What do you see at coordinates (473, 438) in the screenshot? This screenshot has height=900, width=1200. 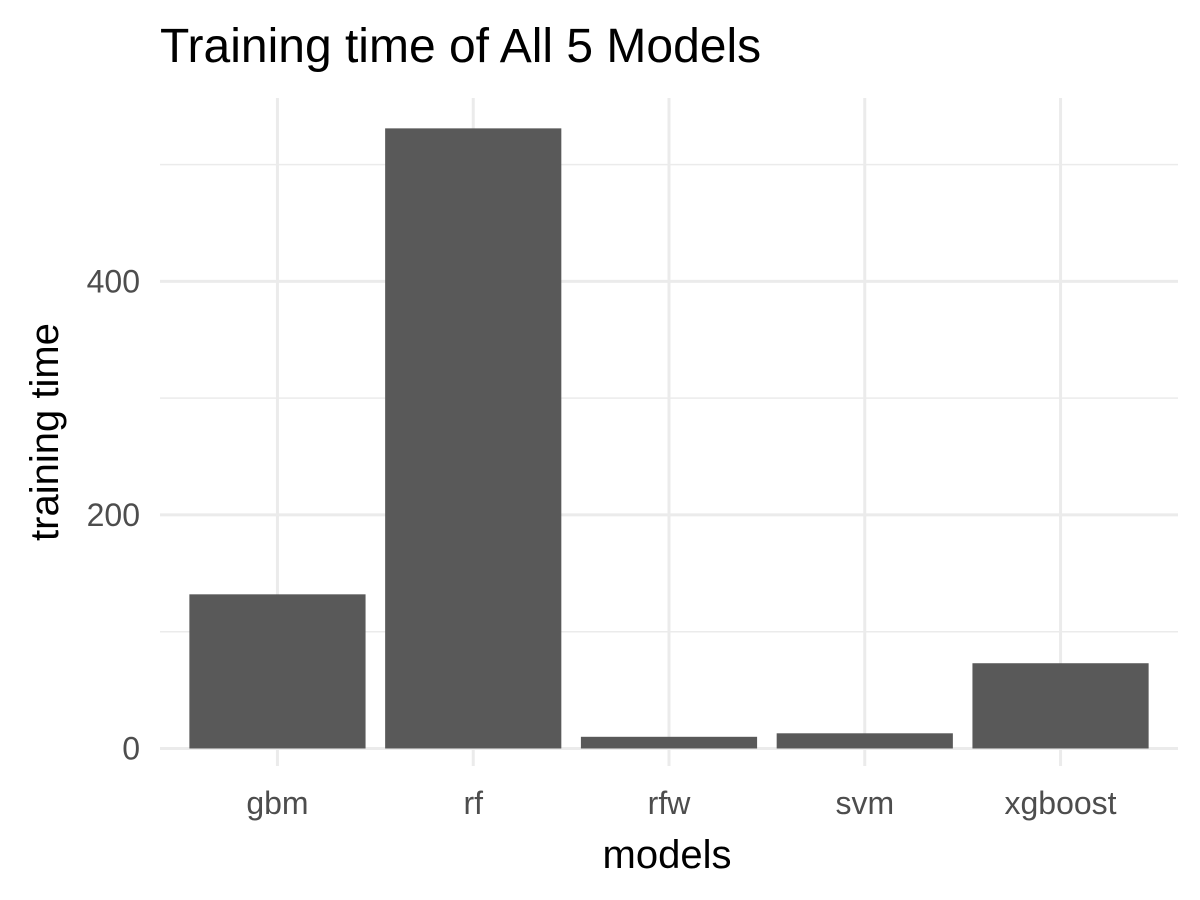 I see `bar-rf` at bounding box center [473, 438].